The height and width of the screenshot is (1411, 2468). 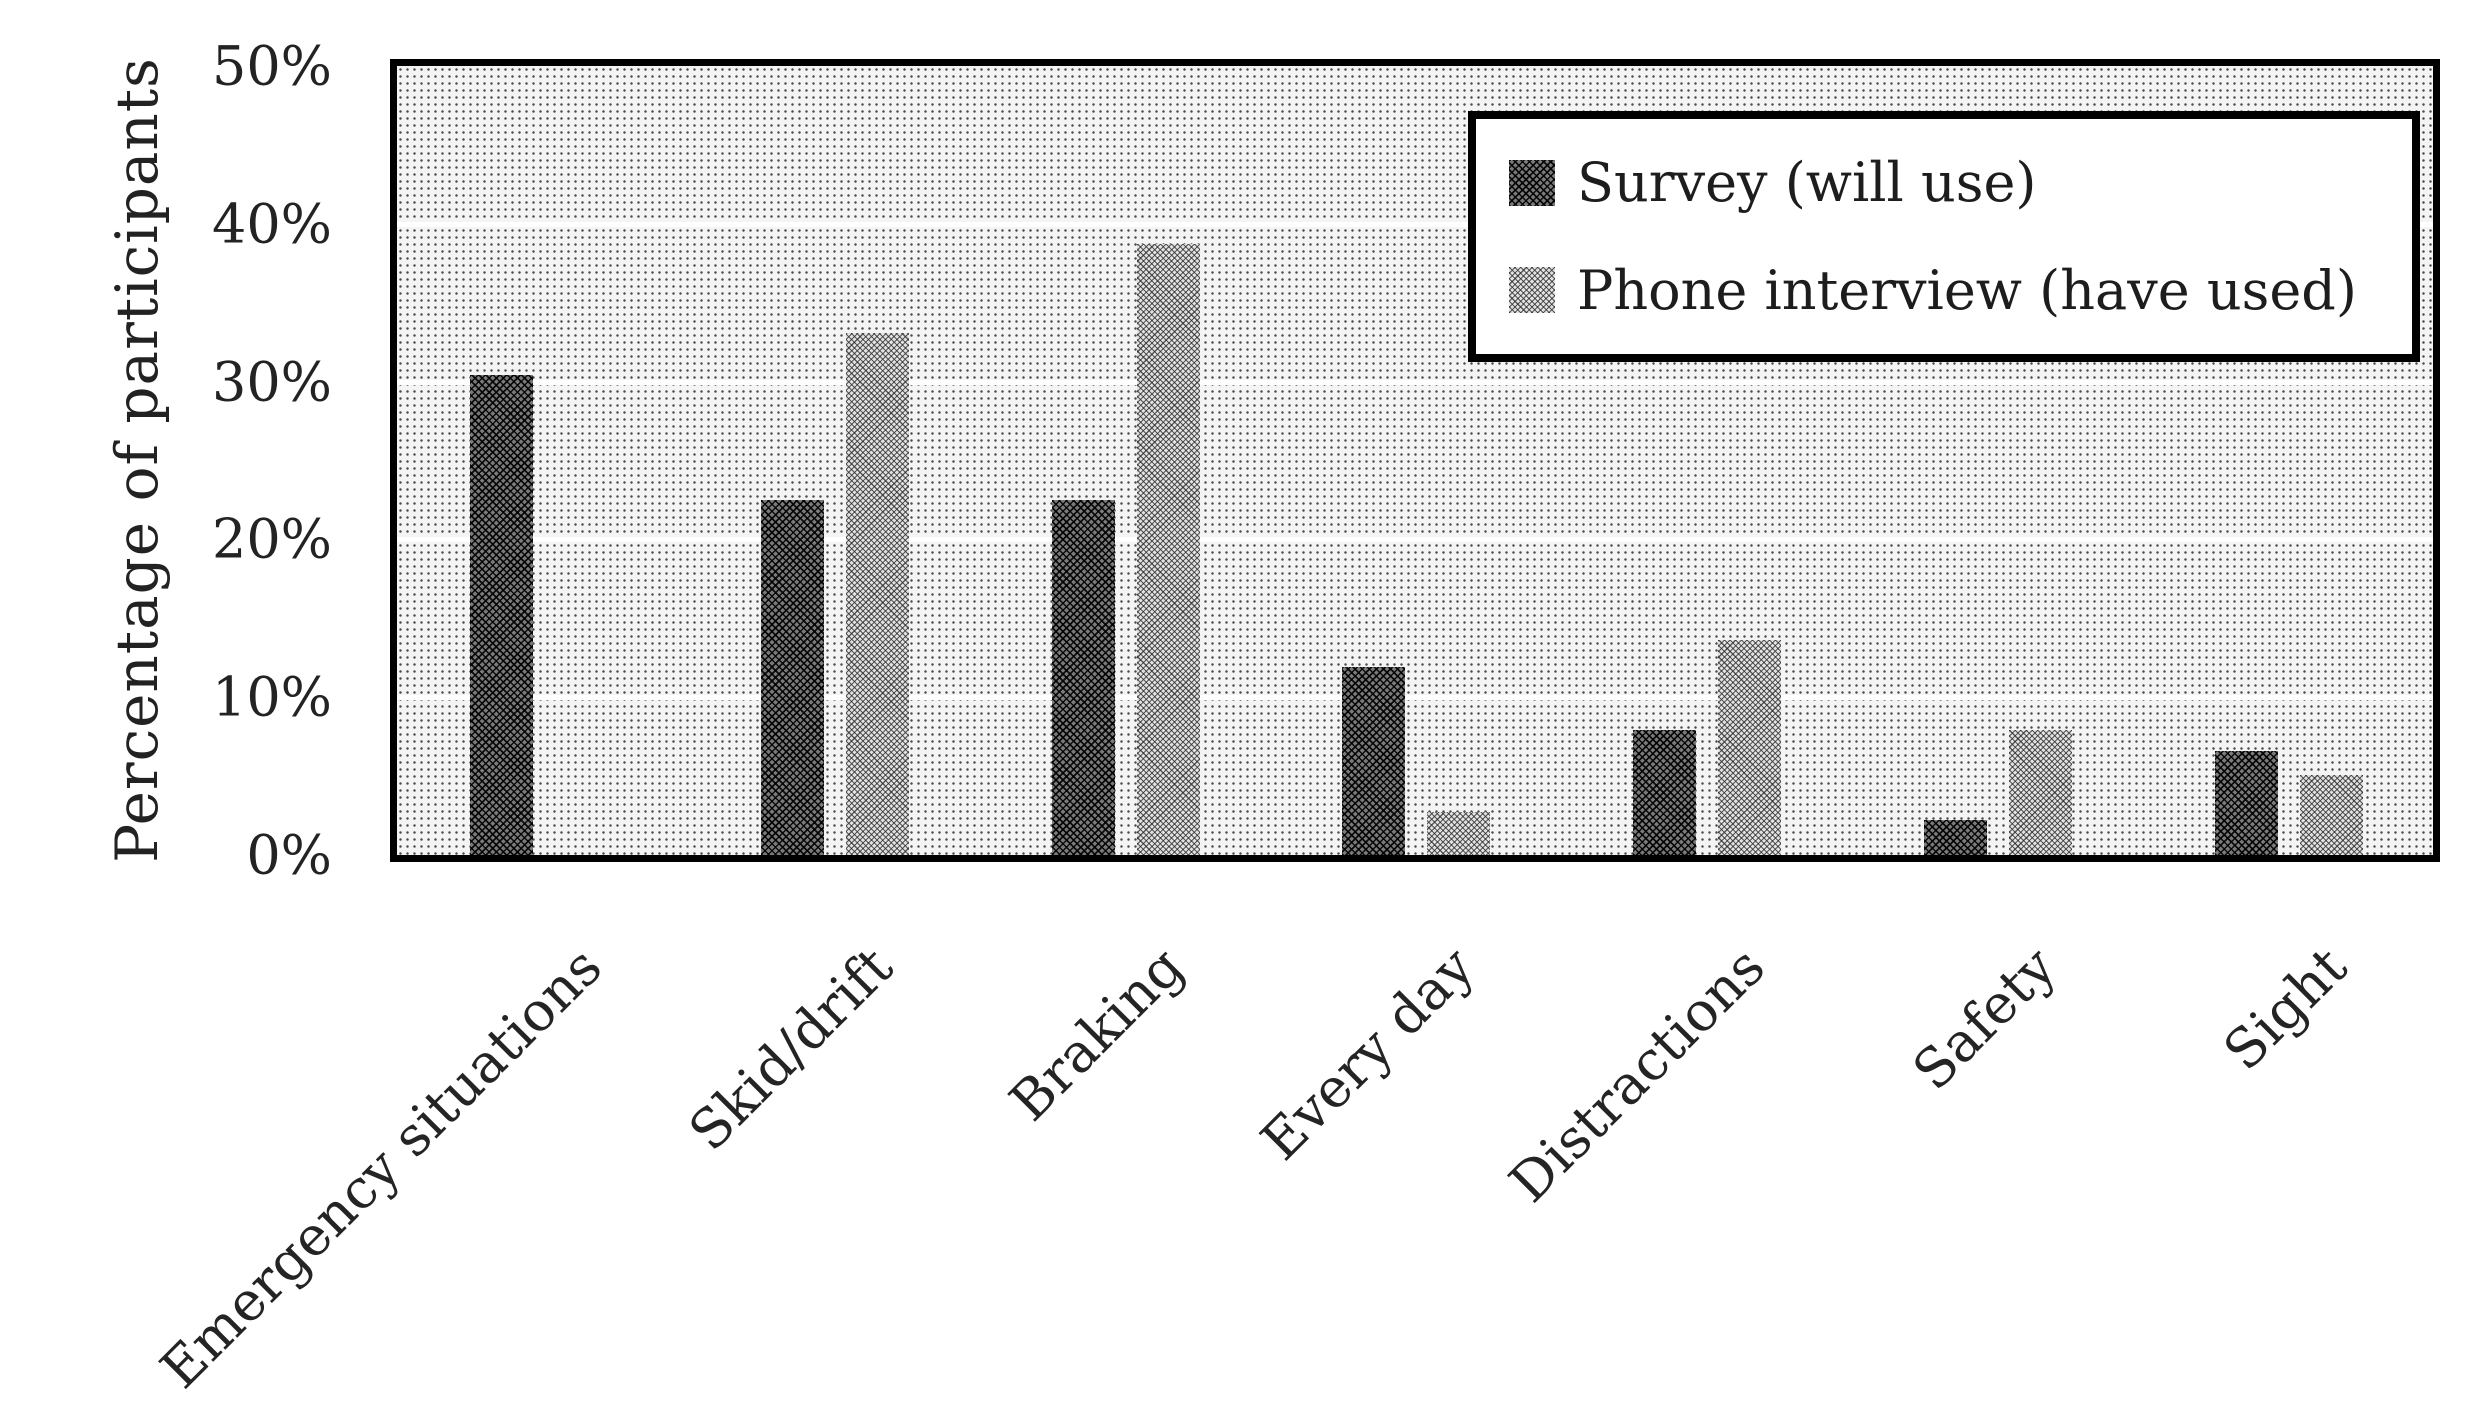 What do you see at coordinates (1967, 290) in the screenshot?
I see `legend-label-phone-interview: Phone interview (have used)` at bounding box center [1967, 290].